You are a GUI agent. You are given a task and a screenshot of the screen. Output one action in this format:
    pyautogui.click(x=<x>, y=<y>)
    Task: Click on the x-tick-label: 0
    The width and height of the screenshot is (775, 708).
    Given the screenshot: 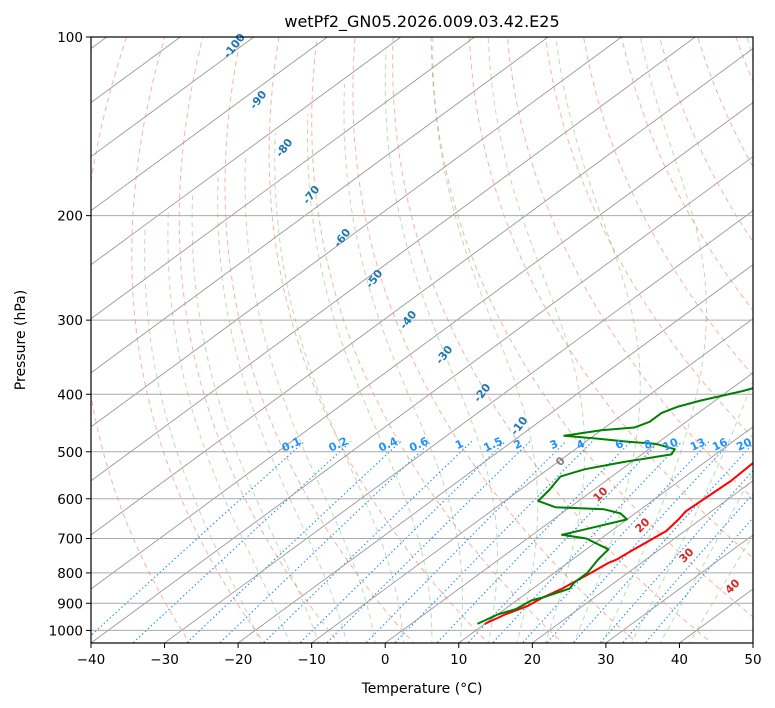 What is the action you would take?
    pyautogui.click(x=385, y=660)
    